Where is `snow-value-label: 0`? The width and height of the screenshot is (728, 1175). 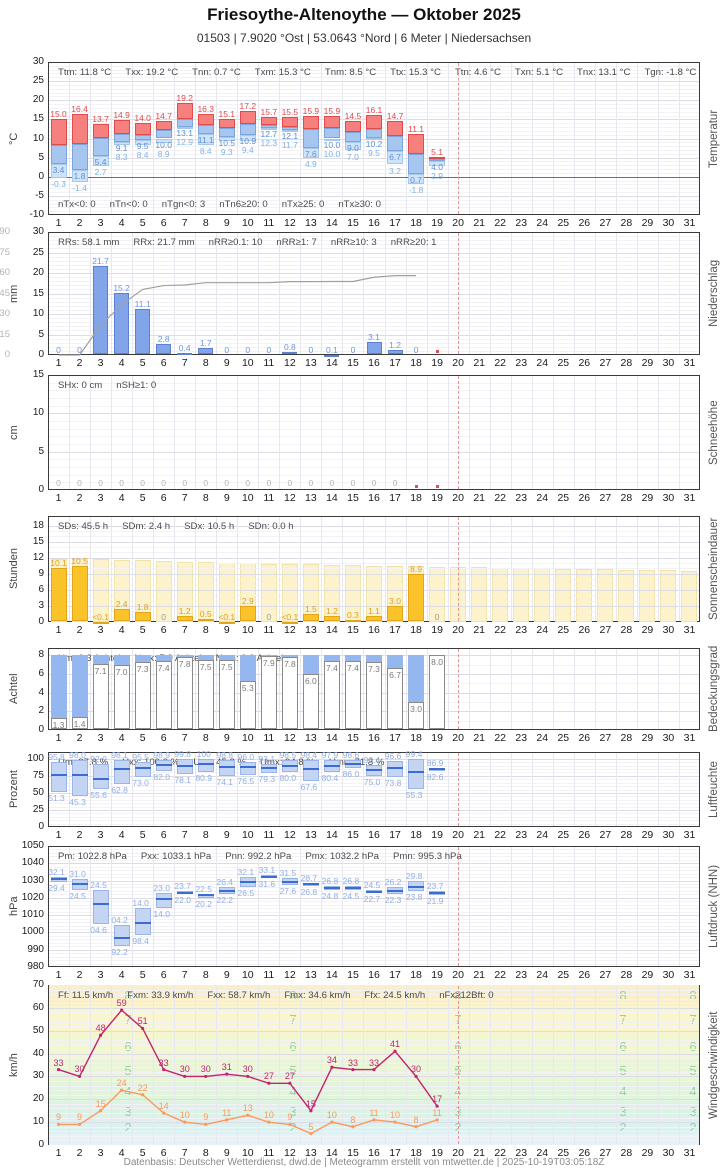
snow-value-label: 0 is located at coordinates (353, 483).